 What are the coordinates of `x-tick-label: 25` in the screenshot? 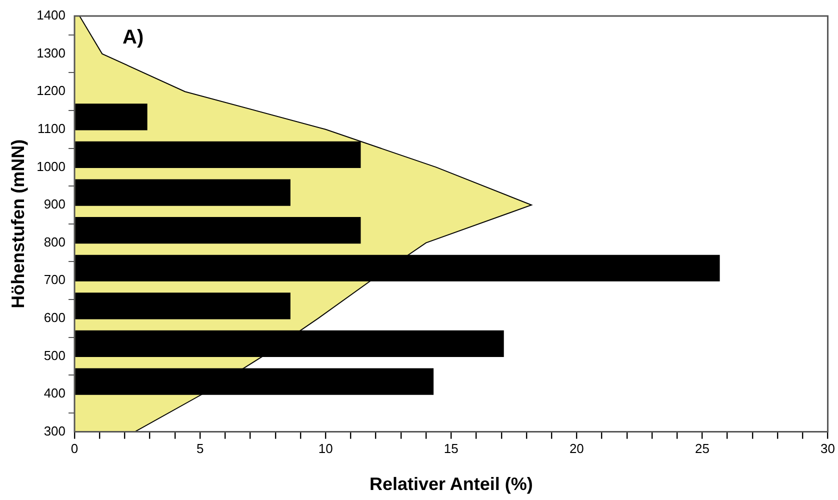 It's located at (702, 448).